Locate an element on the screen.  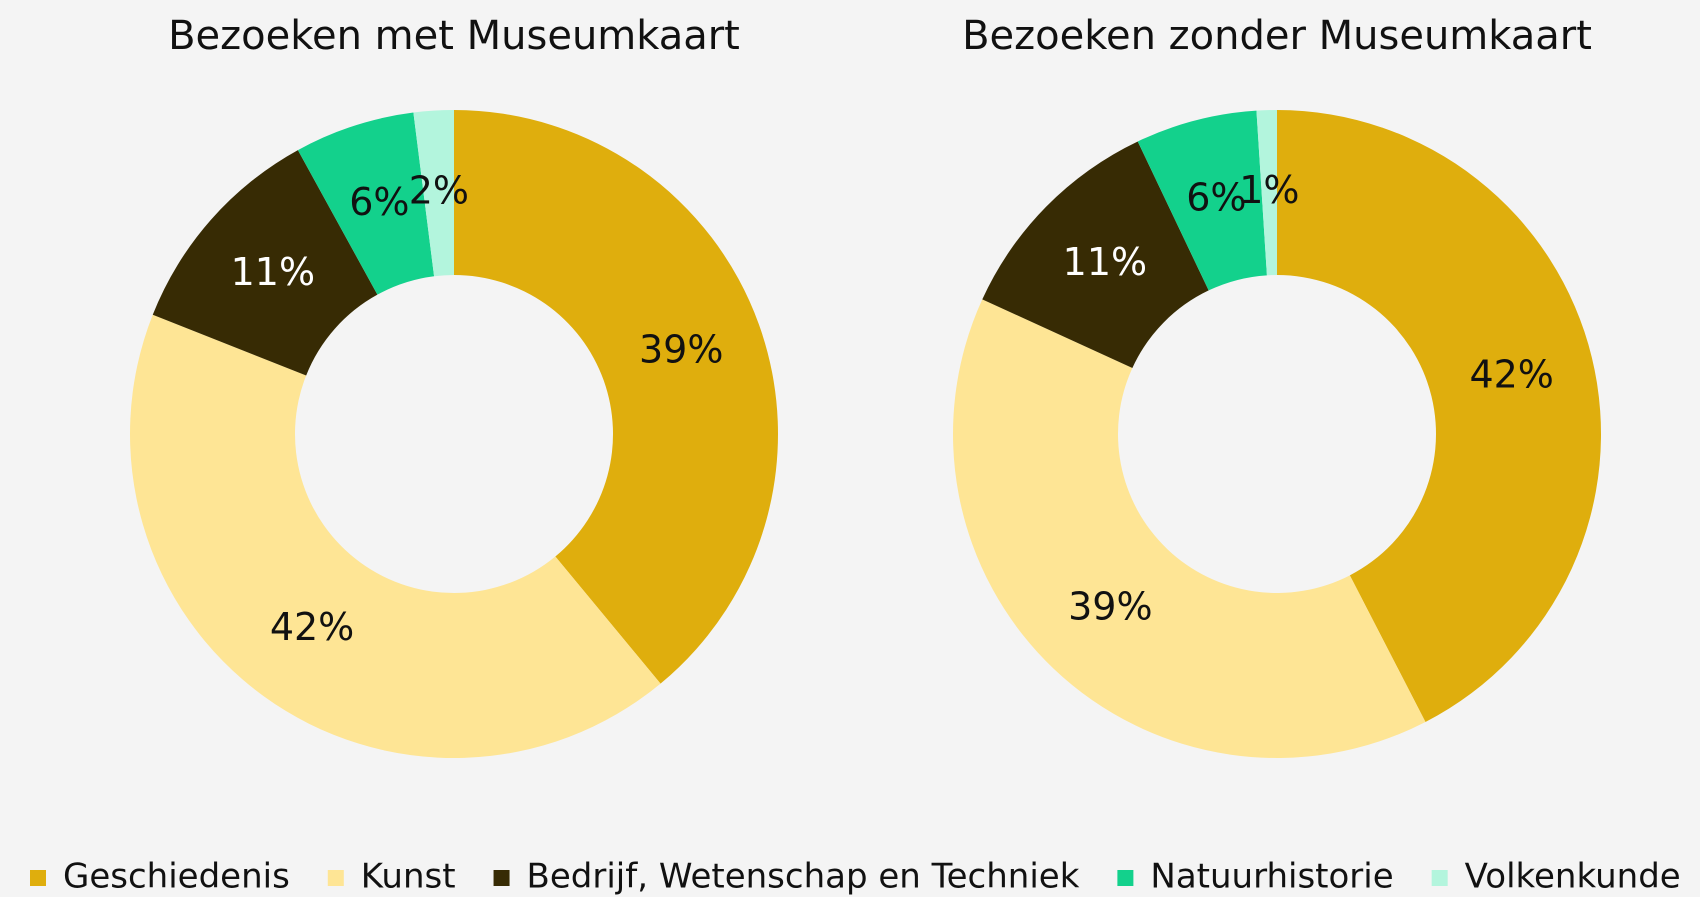
legend-label: Bedrijf, Wetenschap en Techniek is located at coordinates (803, 877).